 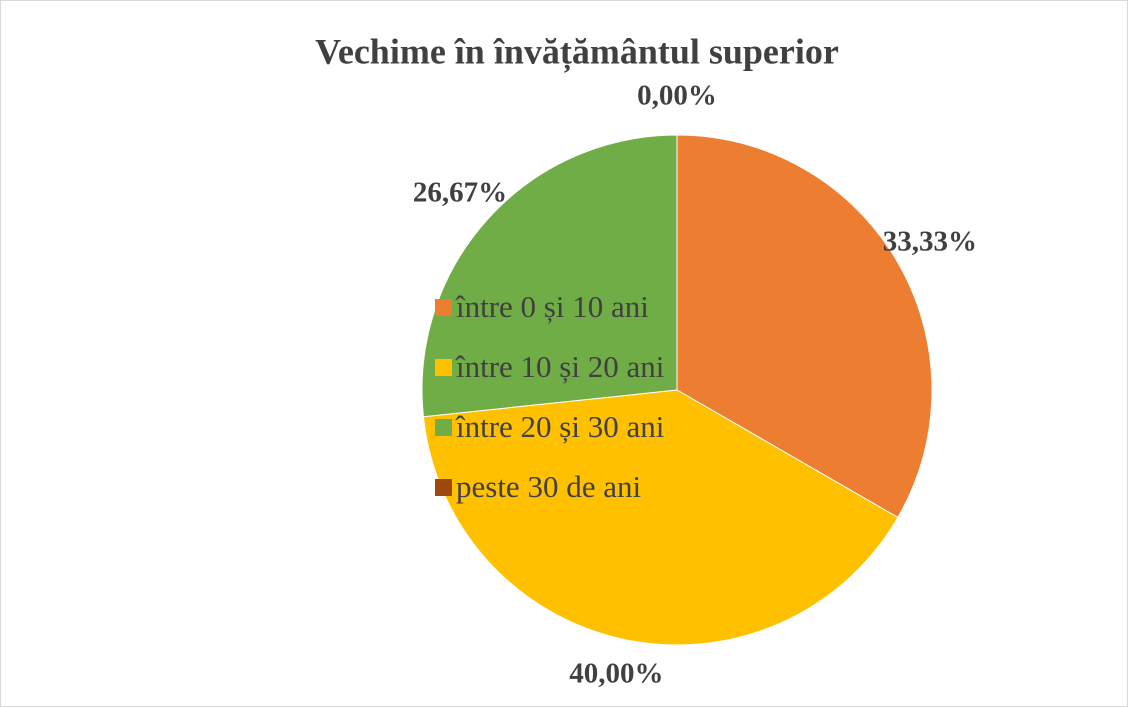 I want to click on chart-title: Vechime în învățământul superior, so click(x=577, y=51).